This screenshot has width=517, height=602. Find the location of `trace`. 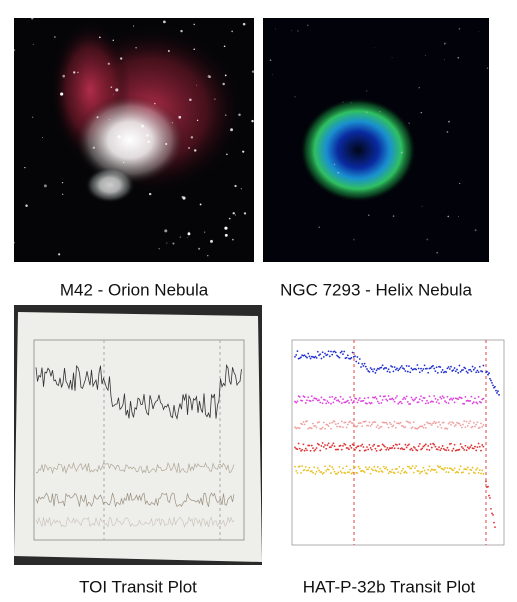

trace is located at coordinates (135, 500).